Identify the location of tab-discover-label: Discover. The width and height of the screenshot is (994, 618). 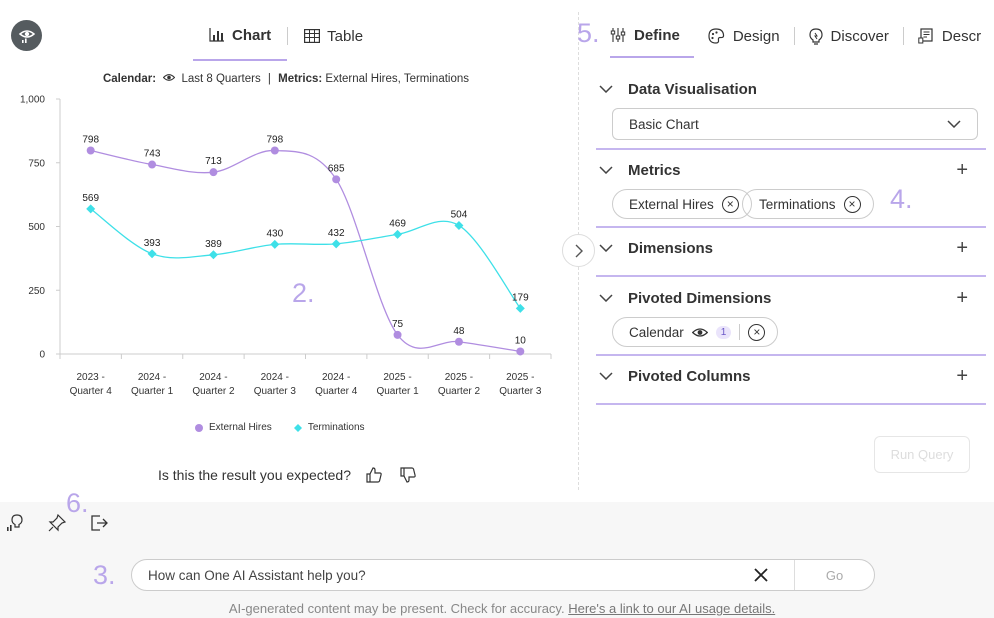
(859, 36).